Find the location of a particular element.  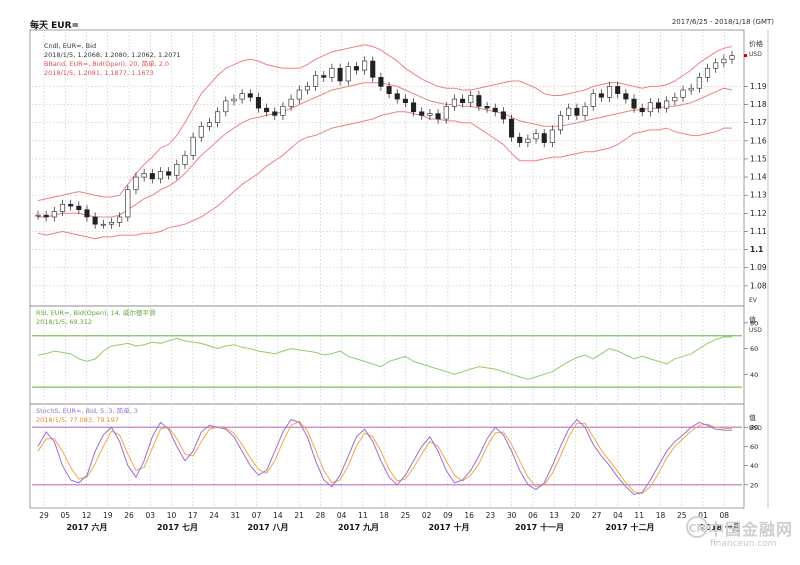

watermark-emblem-icon: CN is located at coordinates (697, 527).